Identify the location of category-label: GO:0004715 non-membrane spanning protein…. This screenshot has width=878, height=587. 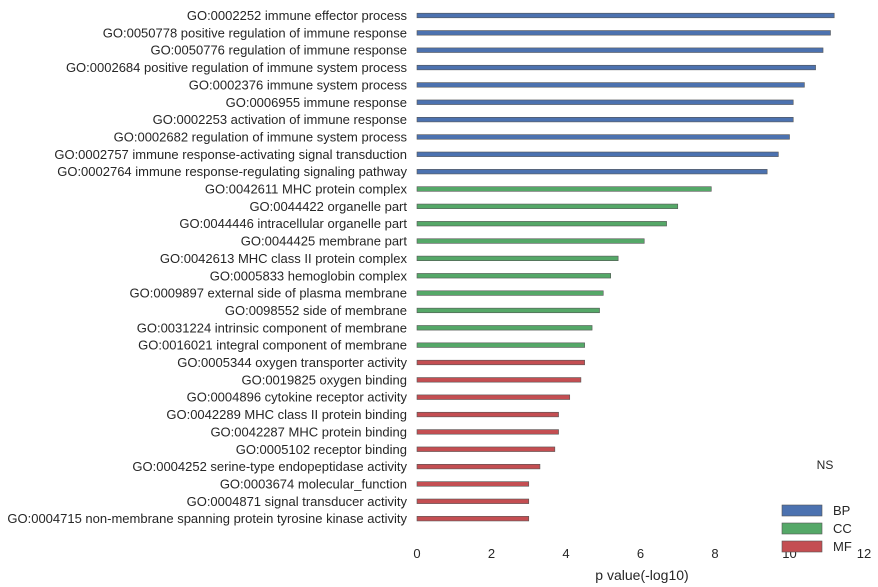
(207, 518).